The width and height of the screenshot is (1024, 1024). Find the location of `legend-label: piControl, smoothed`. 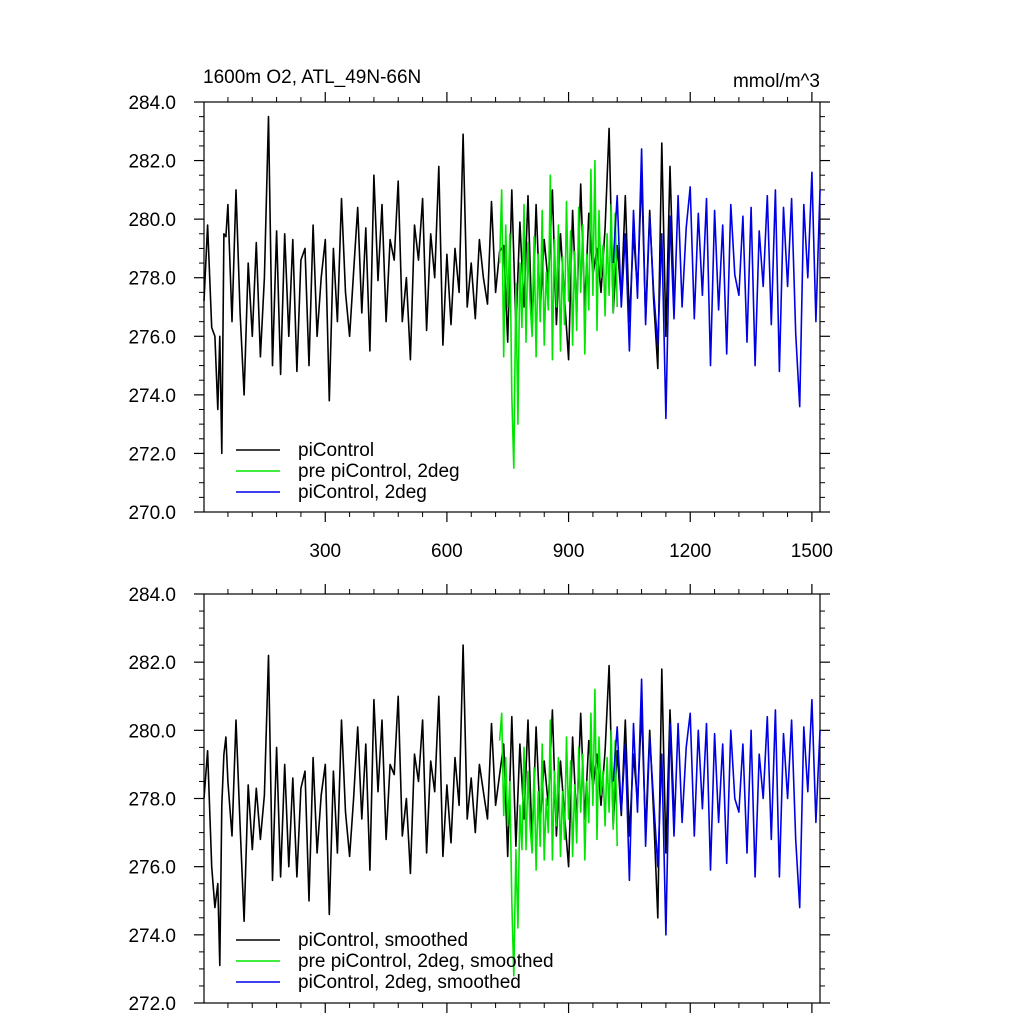

legend-label: piControl, smoothed is located at coordinates (383, 940).